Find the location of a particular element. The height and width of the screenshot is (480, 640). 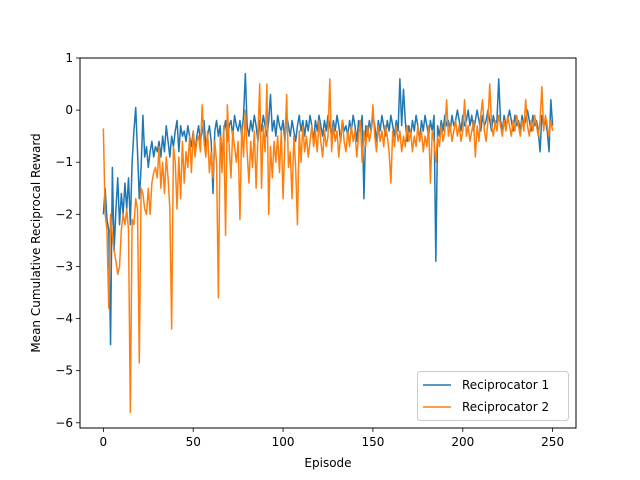

x-axis-ticks: 0 50 100 150 200 250 is located at coordinates (332, 438).